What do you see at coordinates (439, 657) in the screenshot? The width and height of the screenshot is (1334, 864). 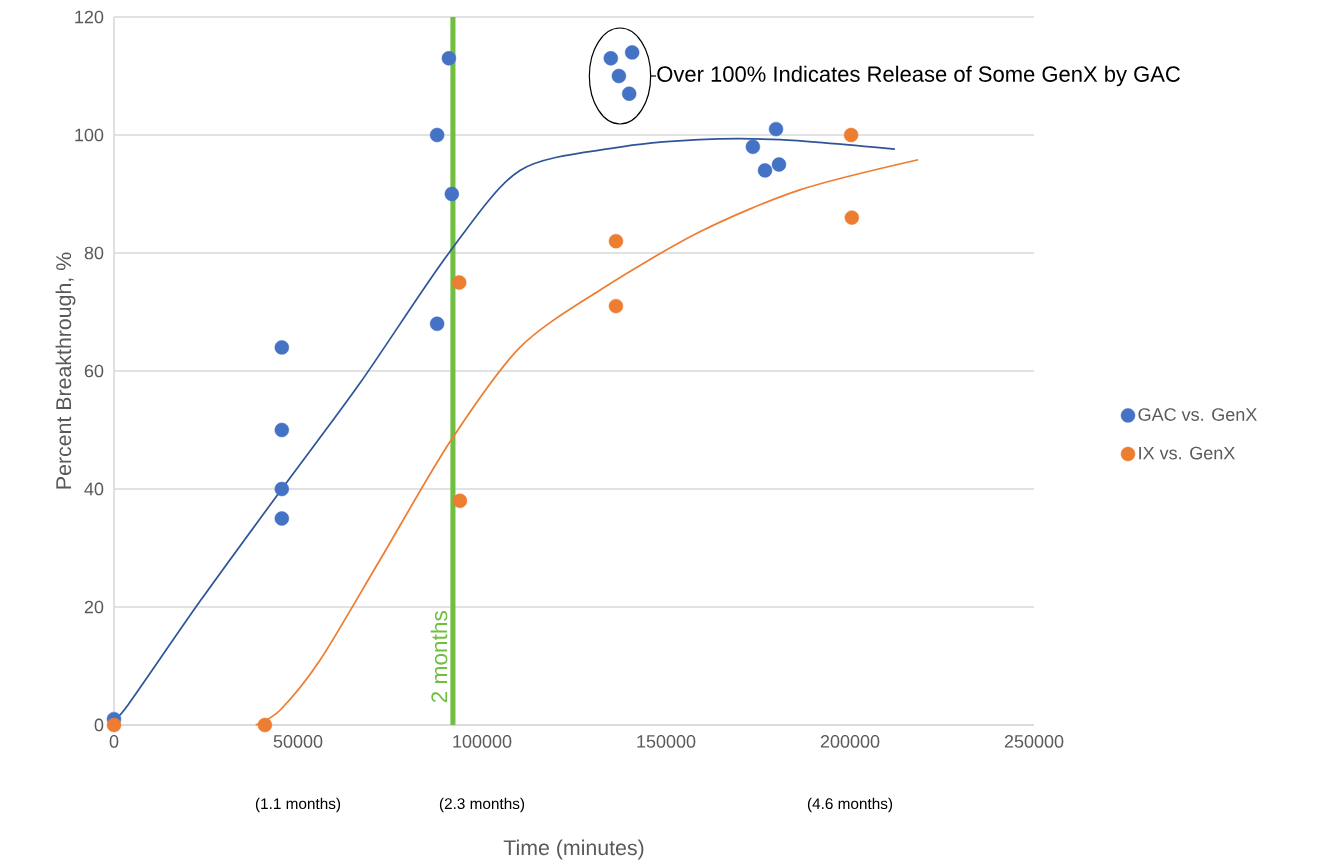 I see `ref-line-label: 2 months` at bounding box center [439, 657].